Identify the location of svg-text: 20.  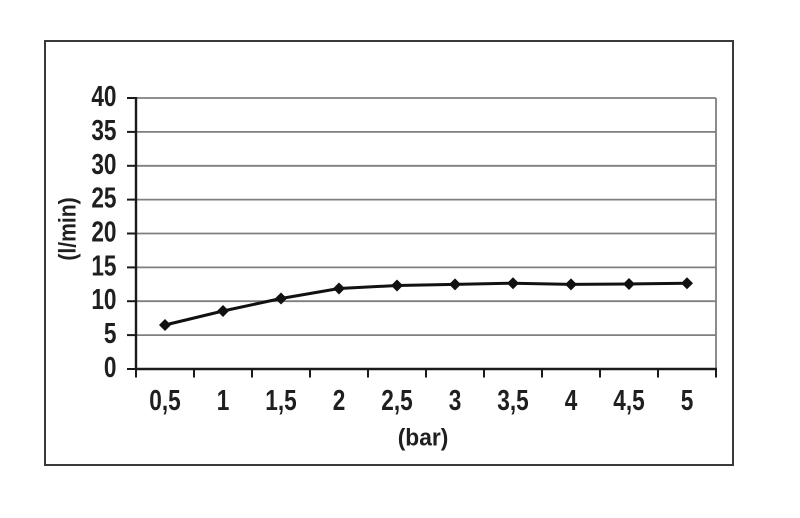
(103, 231).